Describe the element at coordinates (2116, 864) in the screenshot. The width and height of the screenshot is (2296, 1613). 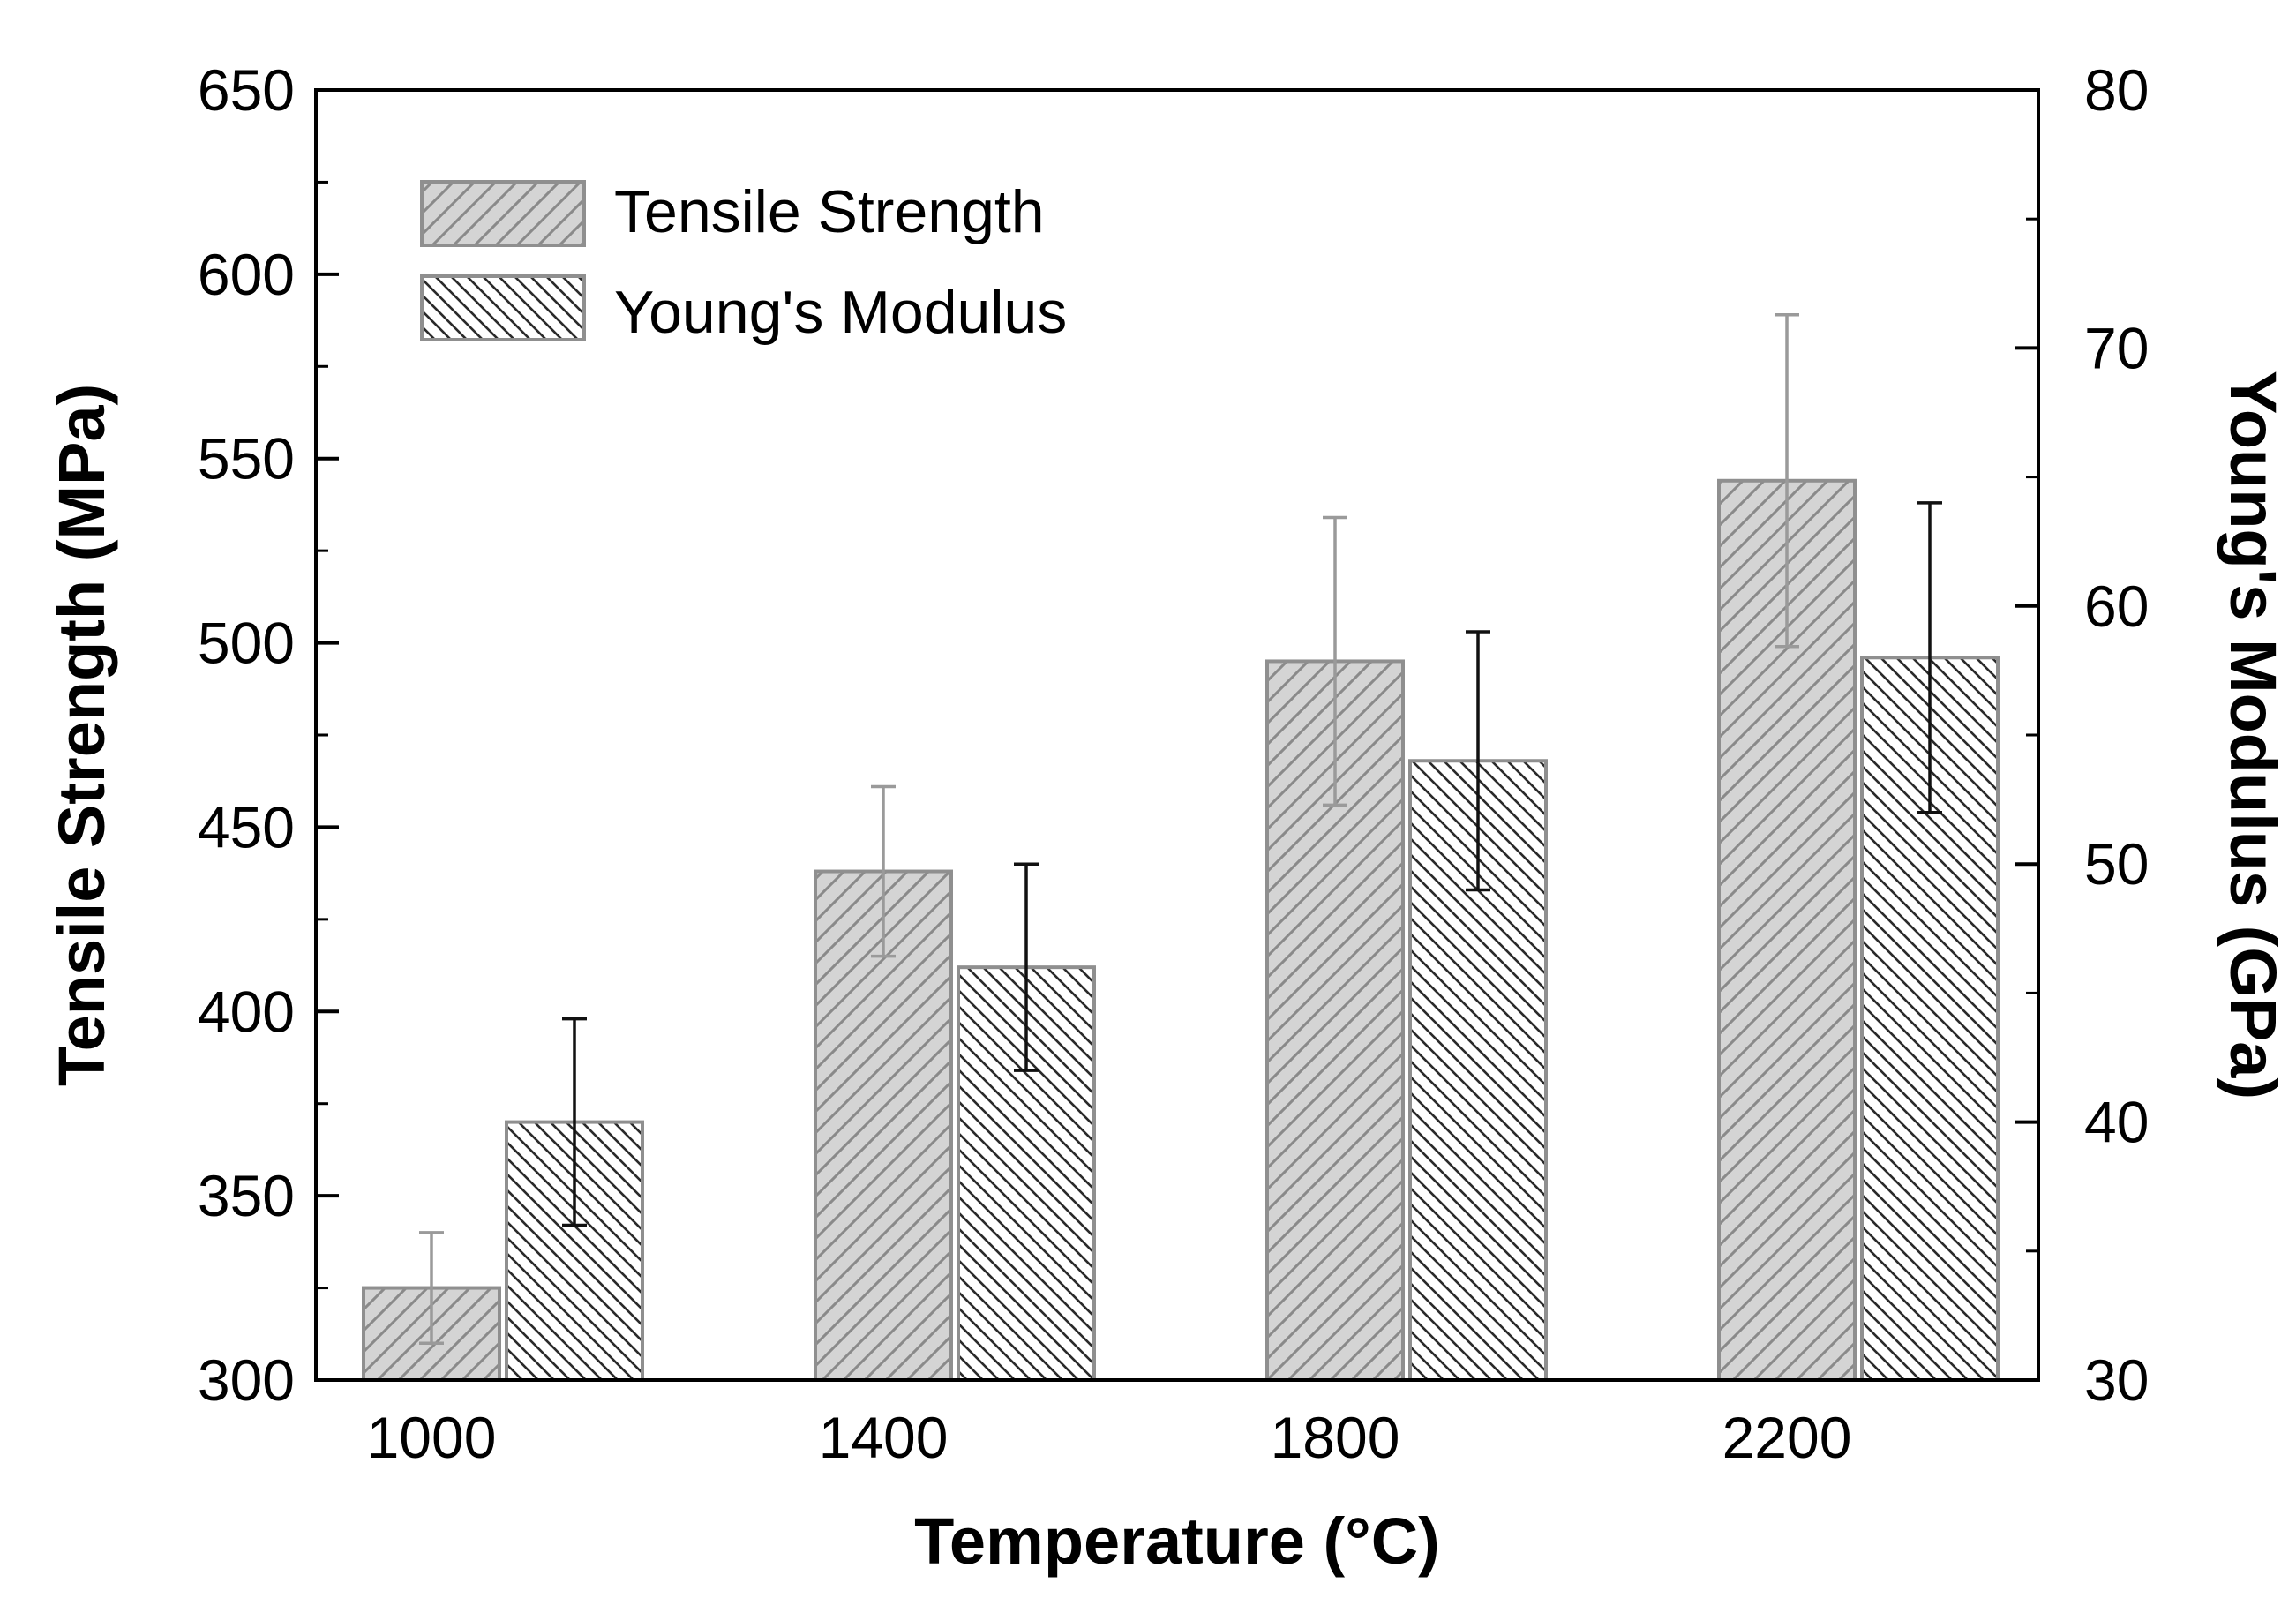
I see `right-tick-label: 50` at that location.